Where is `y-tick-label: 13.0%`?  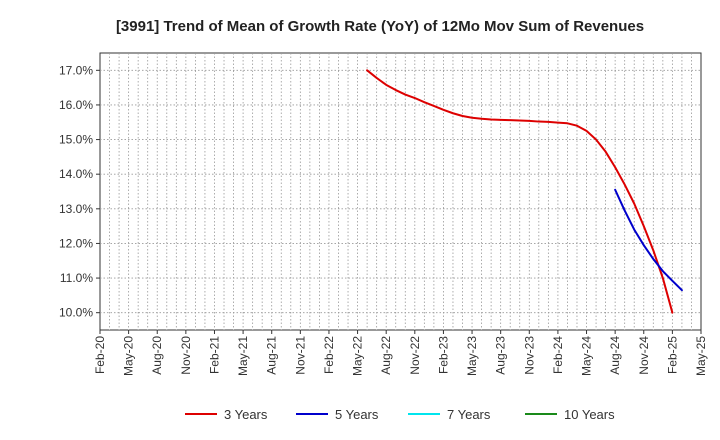
y-tick-label: 13.0% is located at coordinates (76, 209).